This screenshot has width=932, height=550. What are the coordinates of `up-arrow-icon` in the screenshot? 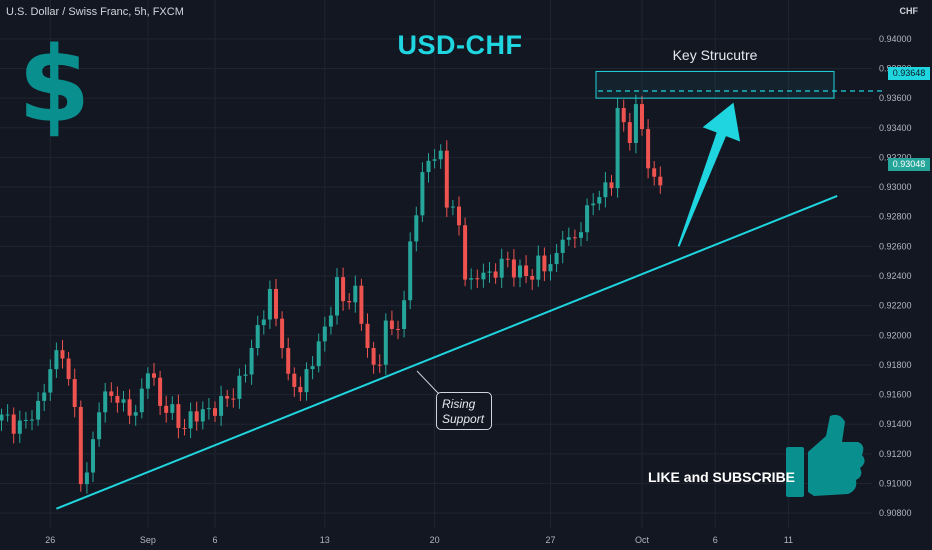 It's located at (709, 174).